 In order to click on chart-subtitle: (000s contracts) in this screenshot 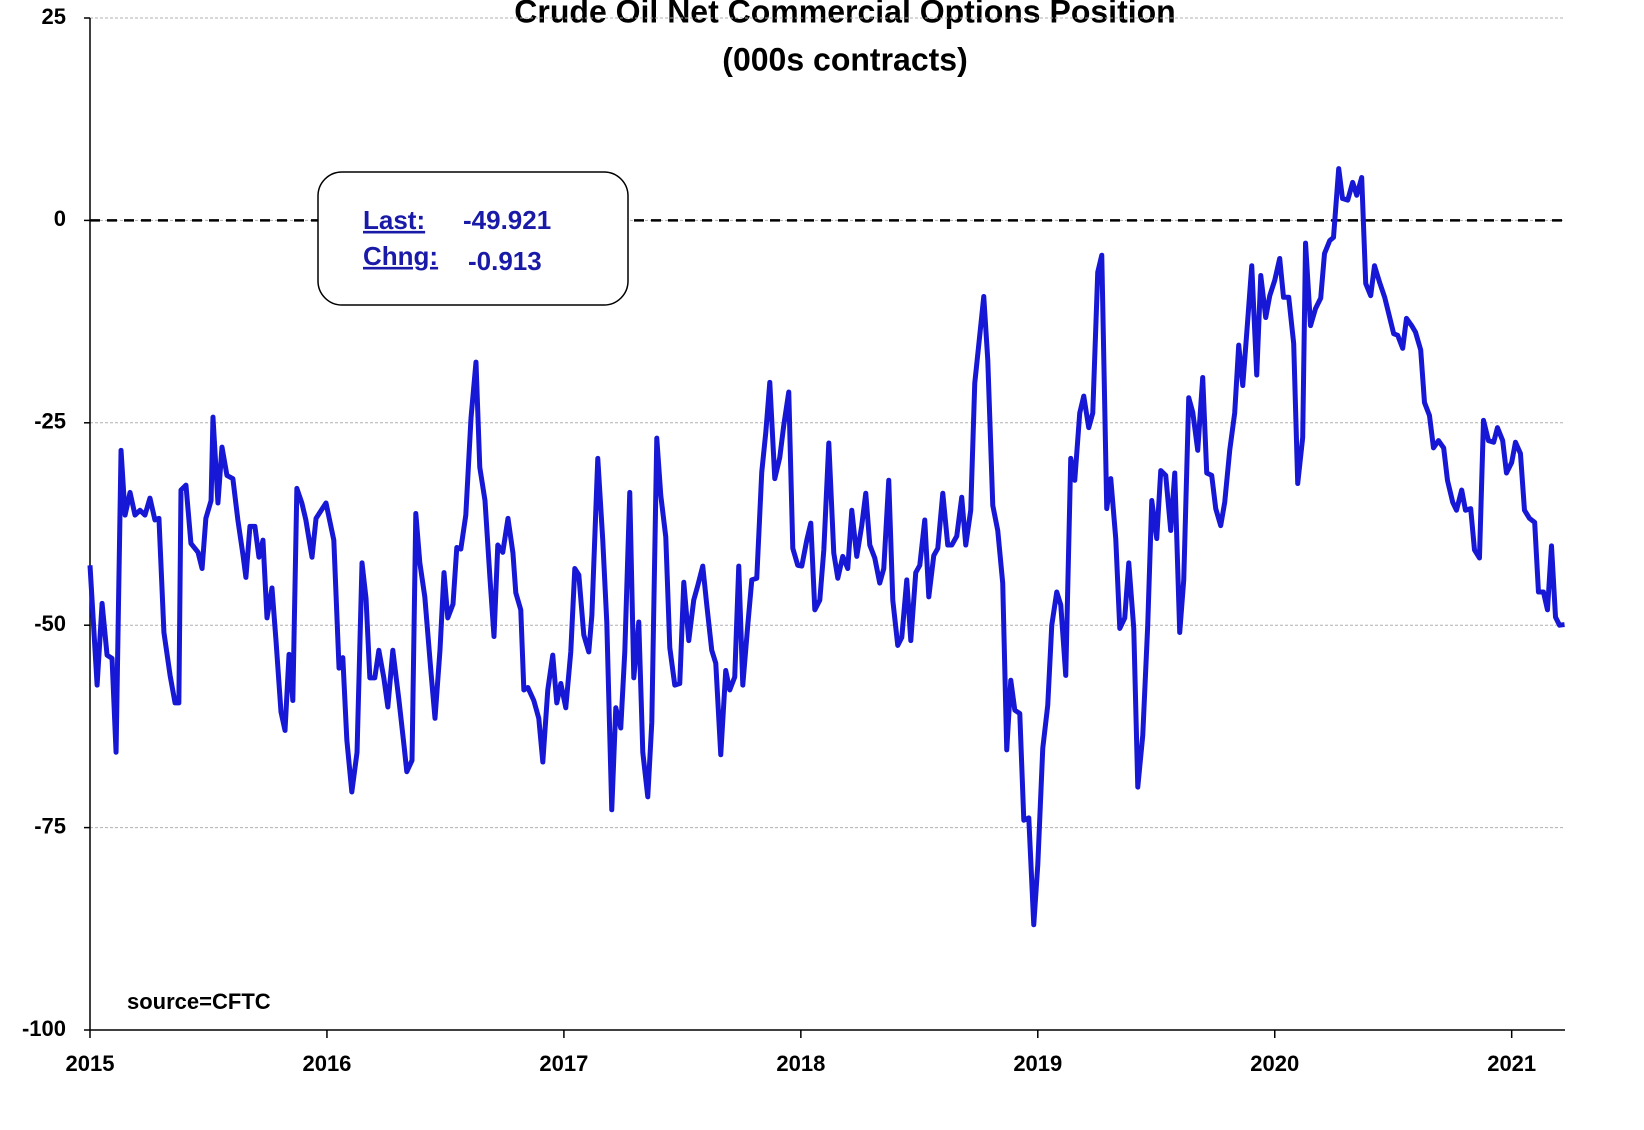, I will do `click(844, 59)`.